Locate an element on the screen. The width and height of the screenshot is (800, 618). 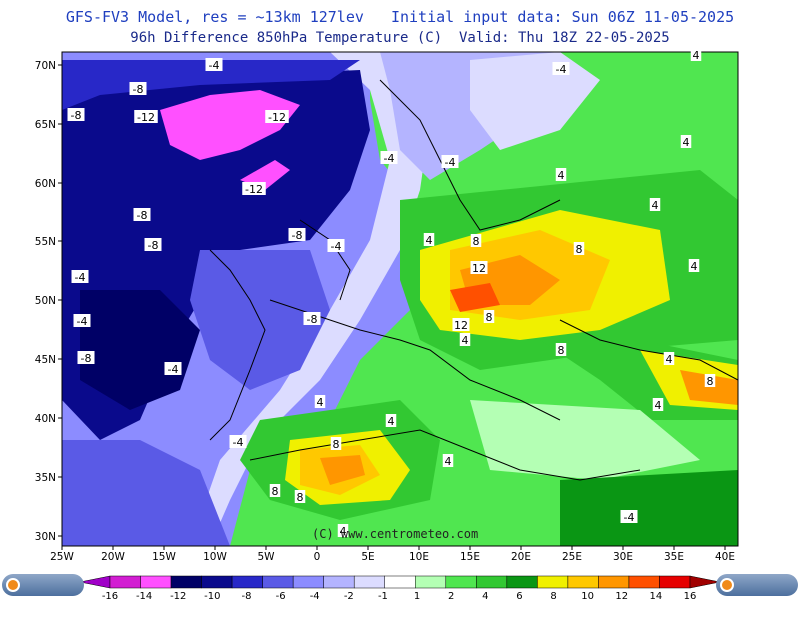
latitude-axis: 70N 65N 60N 55N 50N 45N 40N 35N 30N is located at coordinates (48, 301).